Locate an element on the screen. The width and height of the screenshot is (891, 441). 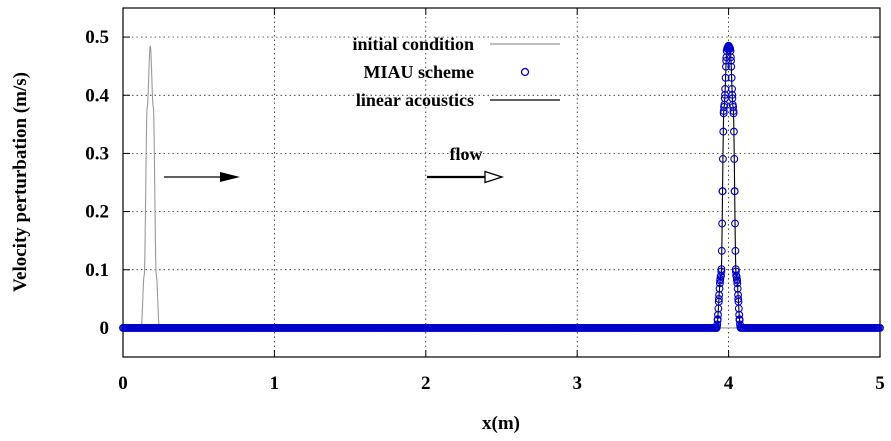
x-tick-label: 0 is located at coordinates (123, 383).